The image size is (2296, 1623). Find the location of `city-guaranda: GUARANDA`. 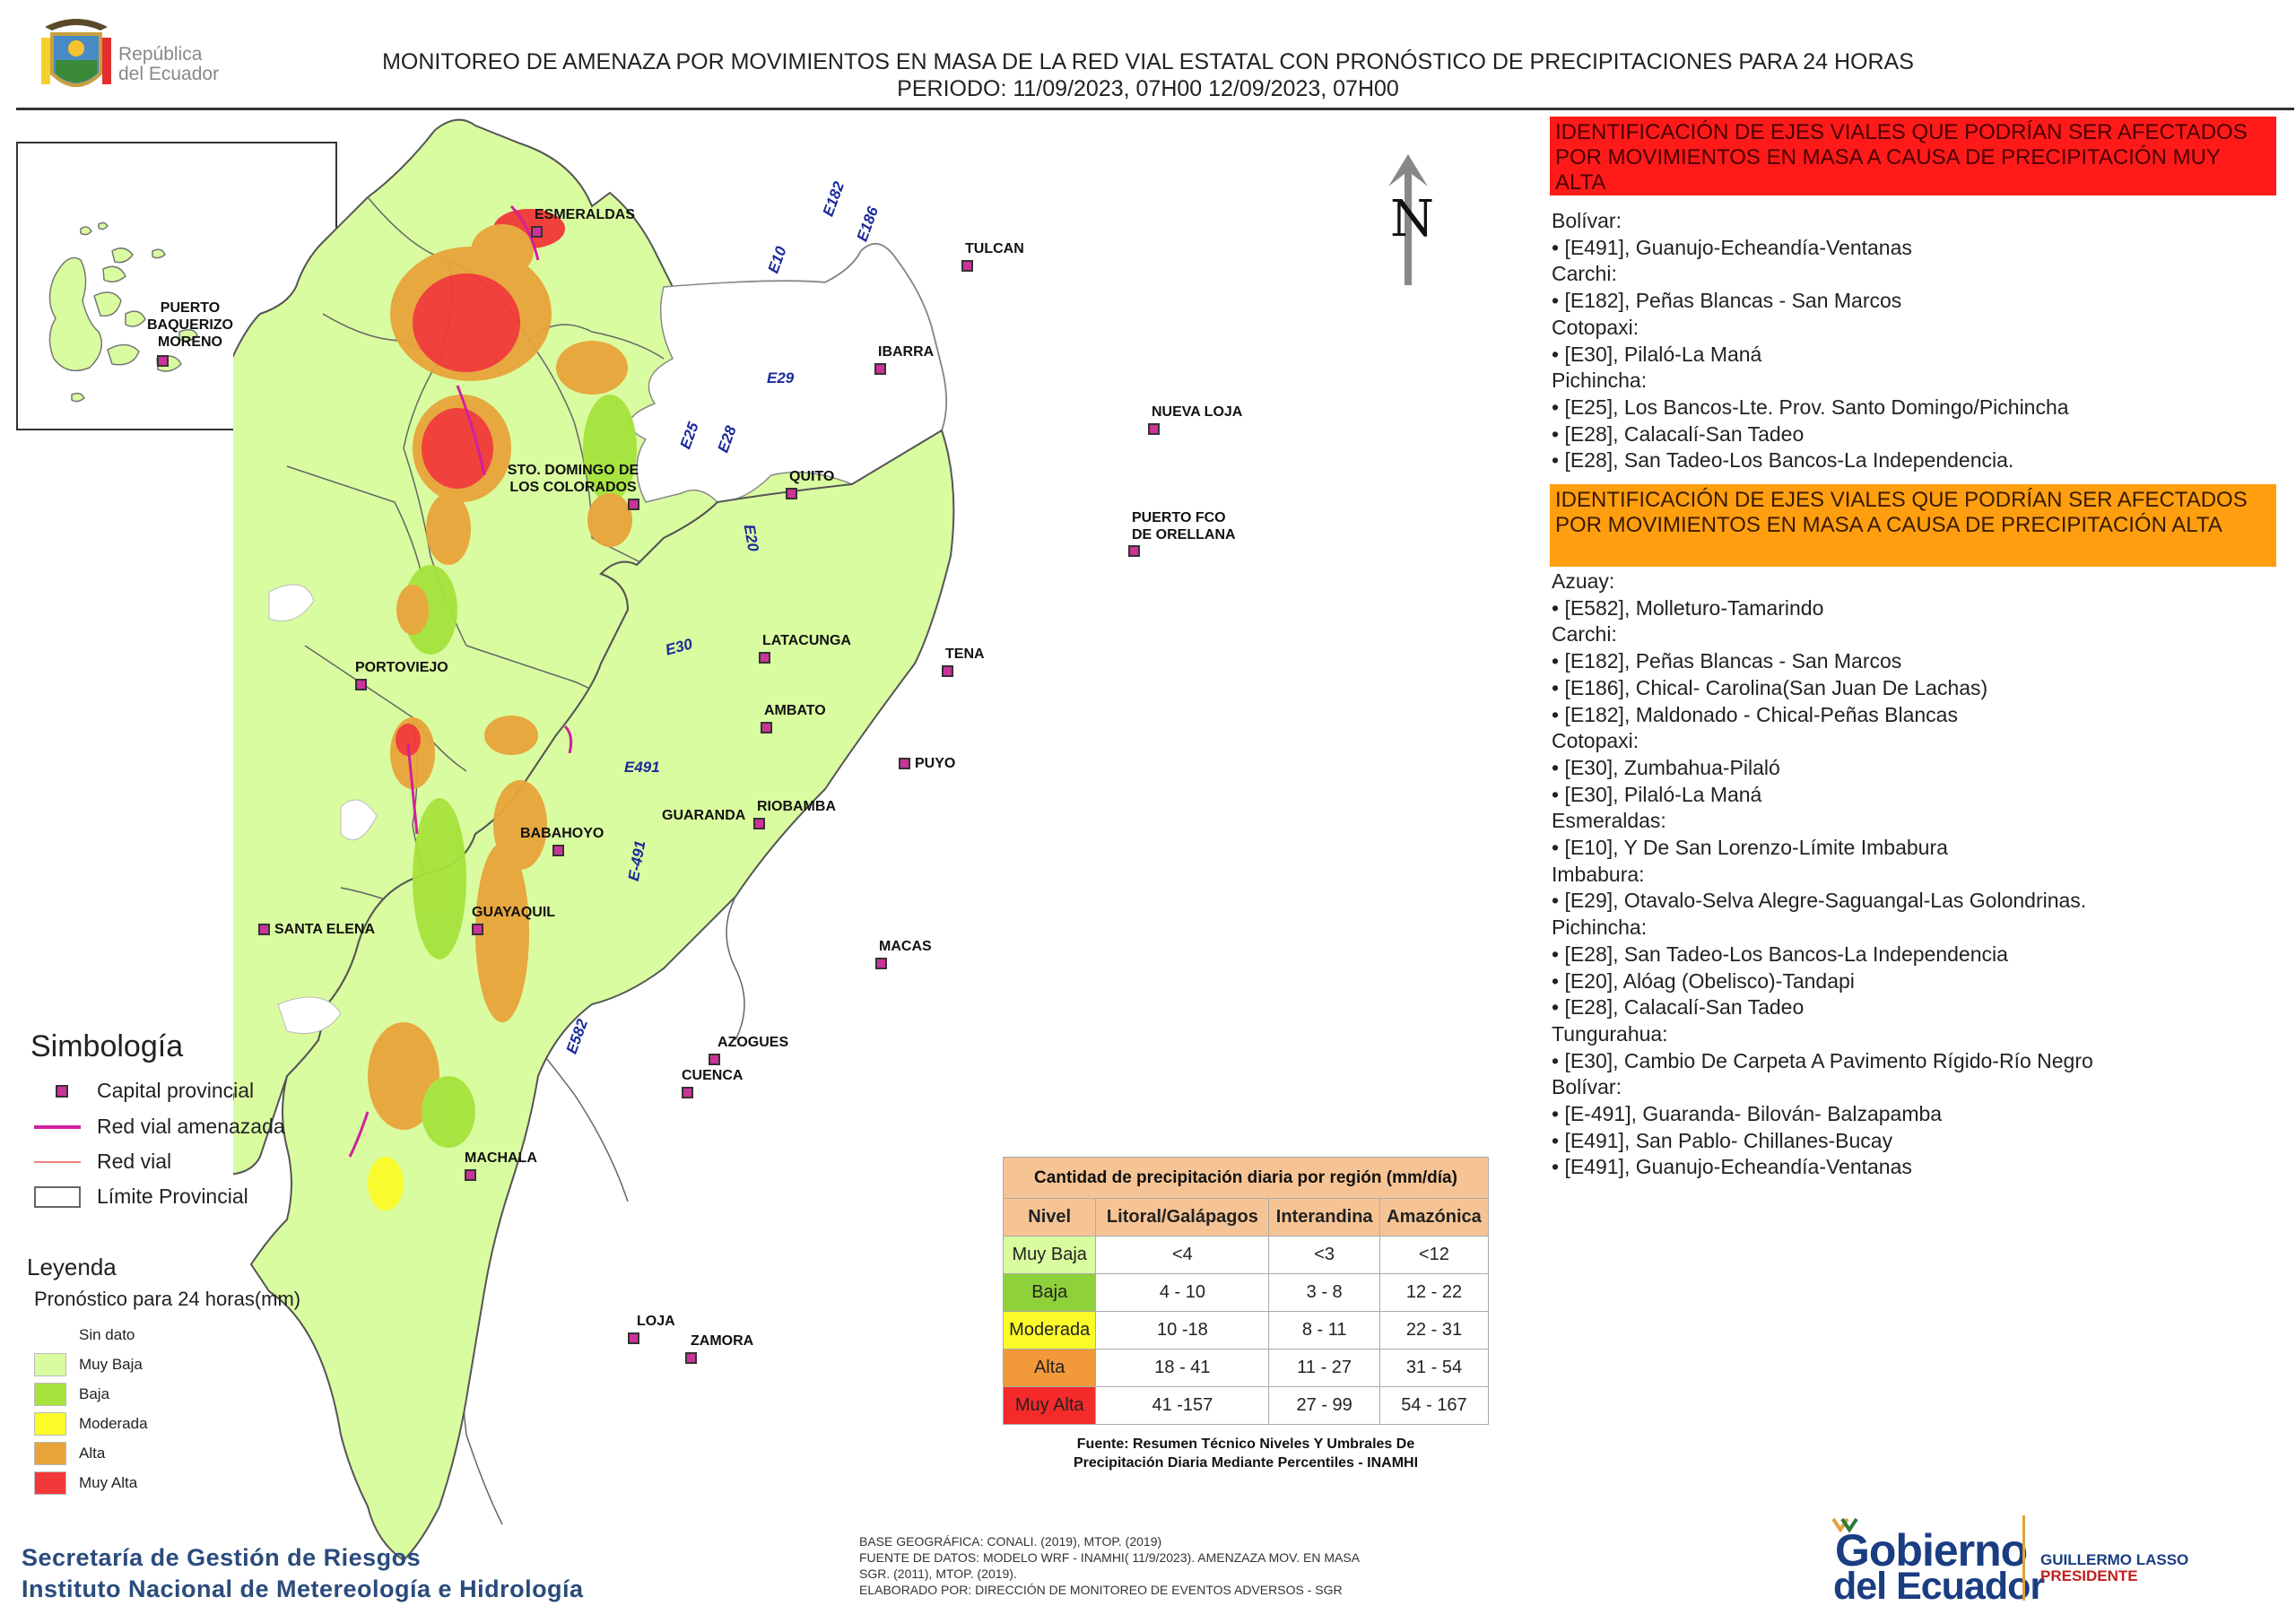

city-guaranda: GUARANDA is located at coordinates (703, 815).